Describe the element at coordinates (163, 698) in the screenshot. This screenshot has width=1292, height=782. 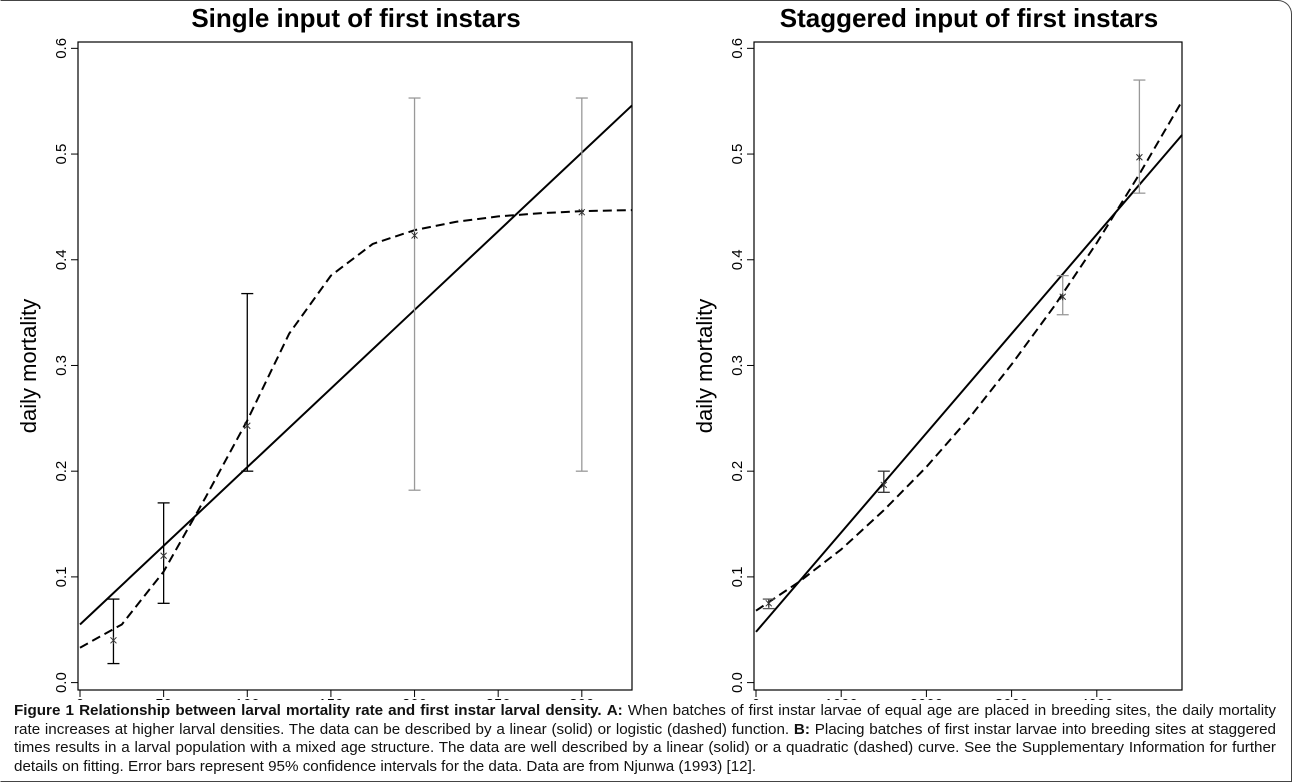
I see `x-tick-label: 50` at that location.